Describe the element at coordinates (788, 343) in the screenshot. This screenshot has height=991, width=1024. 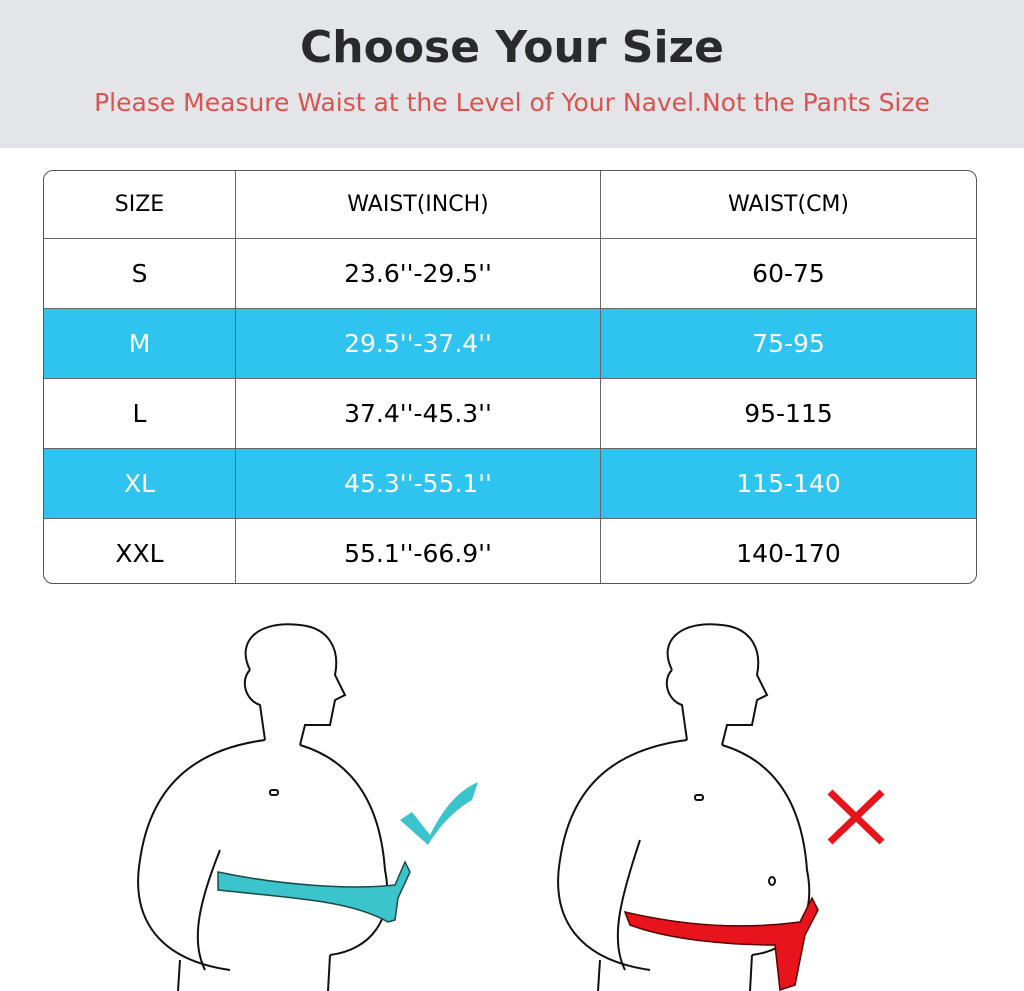
I see `cm-cell: 75-95` at that location.